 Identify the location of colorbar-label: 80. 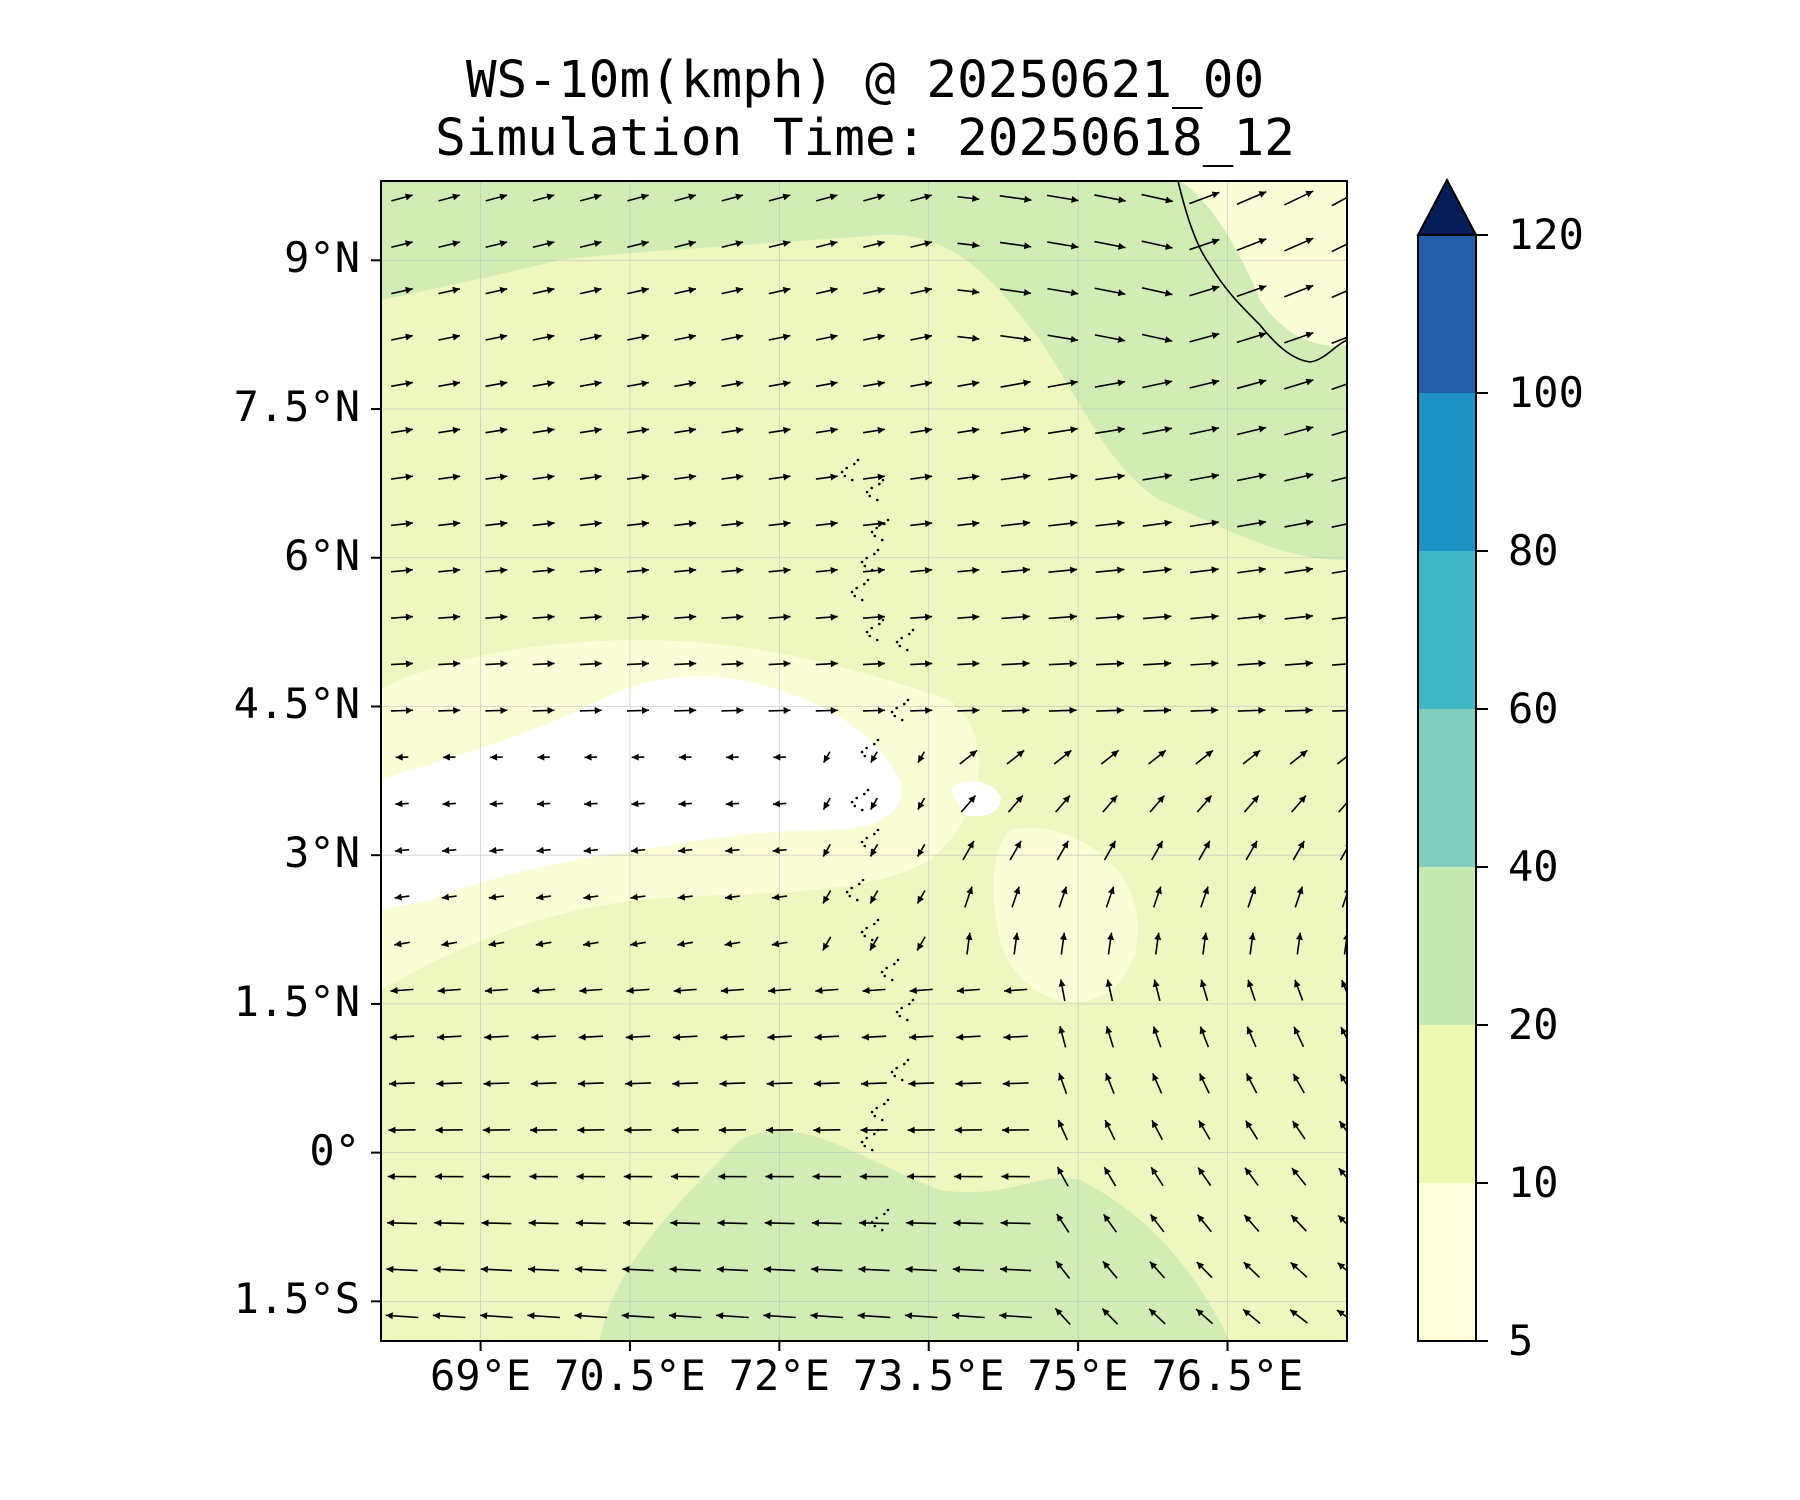
(1533, 550).